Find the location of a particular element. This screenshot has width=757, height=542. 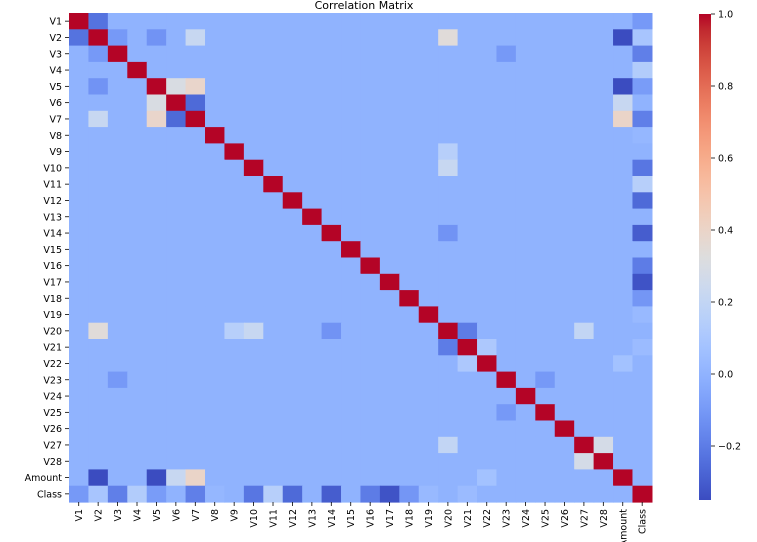

heatmap-cell-V3-V28 is located at coordinates (603, 54).